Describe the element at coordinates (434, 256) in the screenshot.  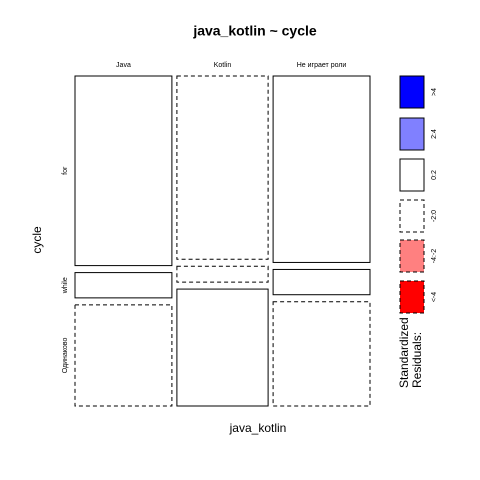
I see `legend-label: -4:-2` at that location.